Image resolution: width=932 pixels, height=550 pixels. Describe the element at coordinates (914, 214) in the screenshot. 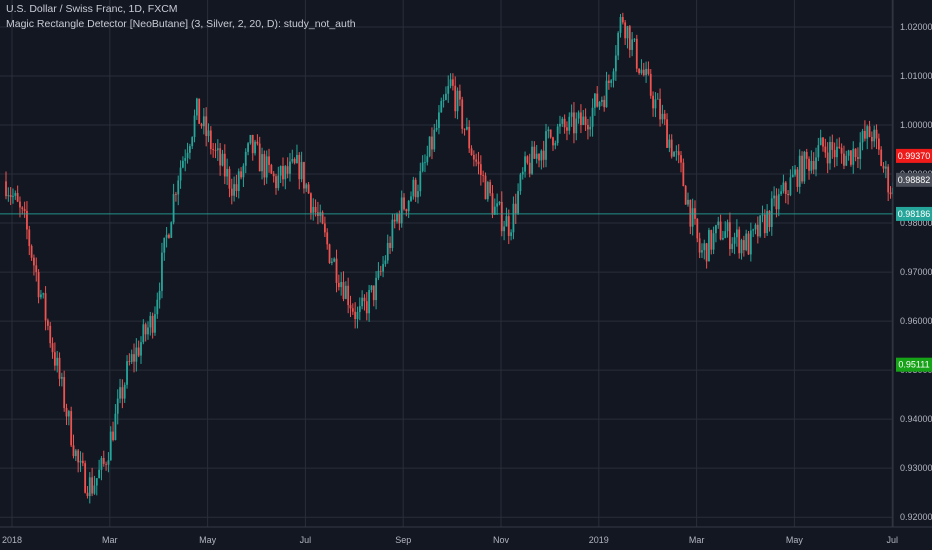

I see `price-tag-text-current: 0.98186` at that location.